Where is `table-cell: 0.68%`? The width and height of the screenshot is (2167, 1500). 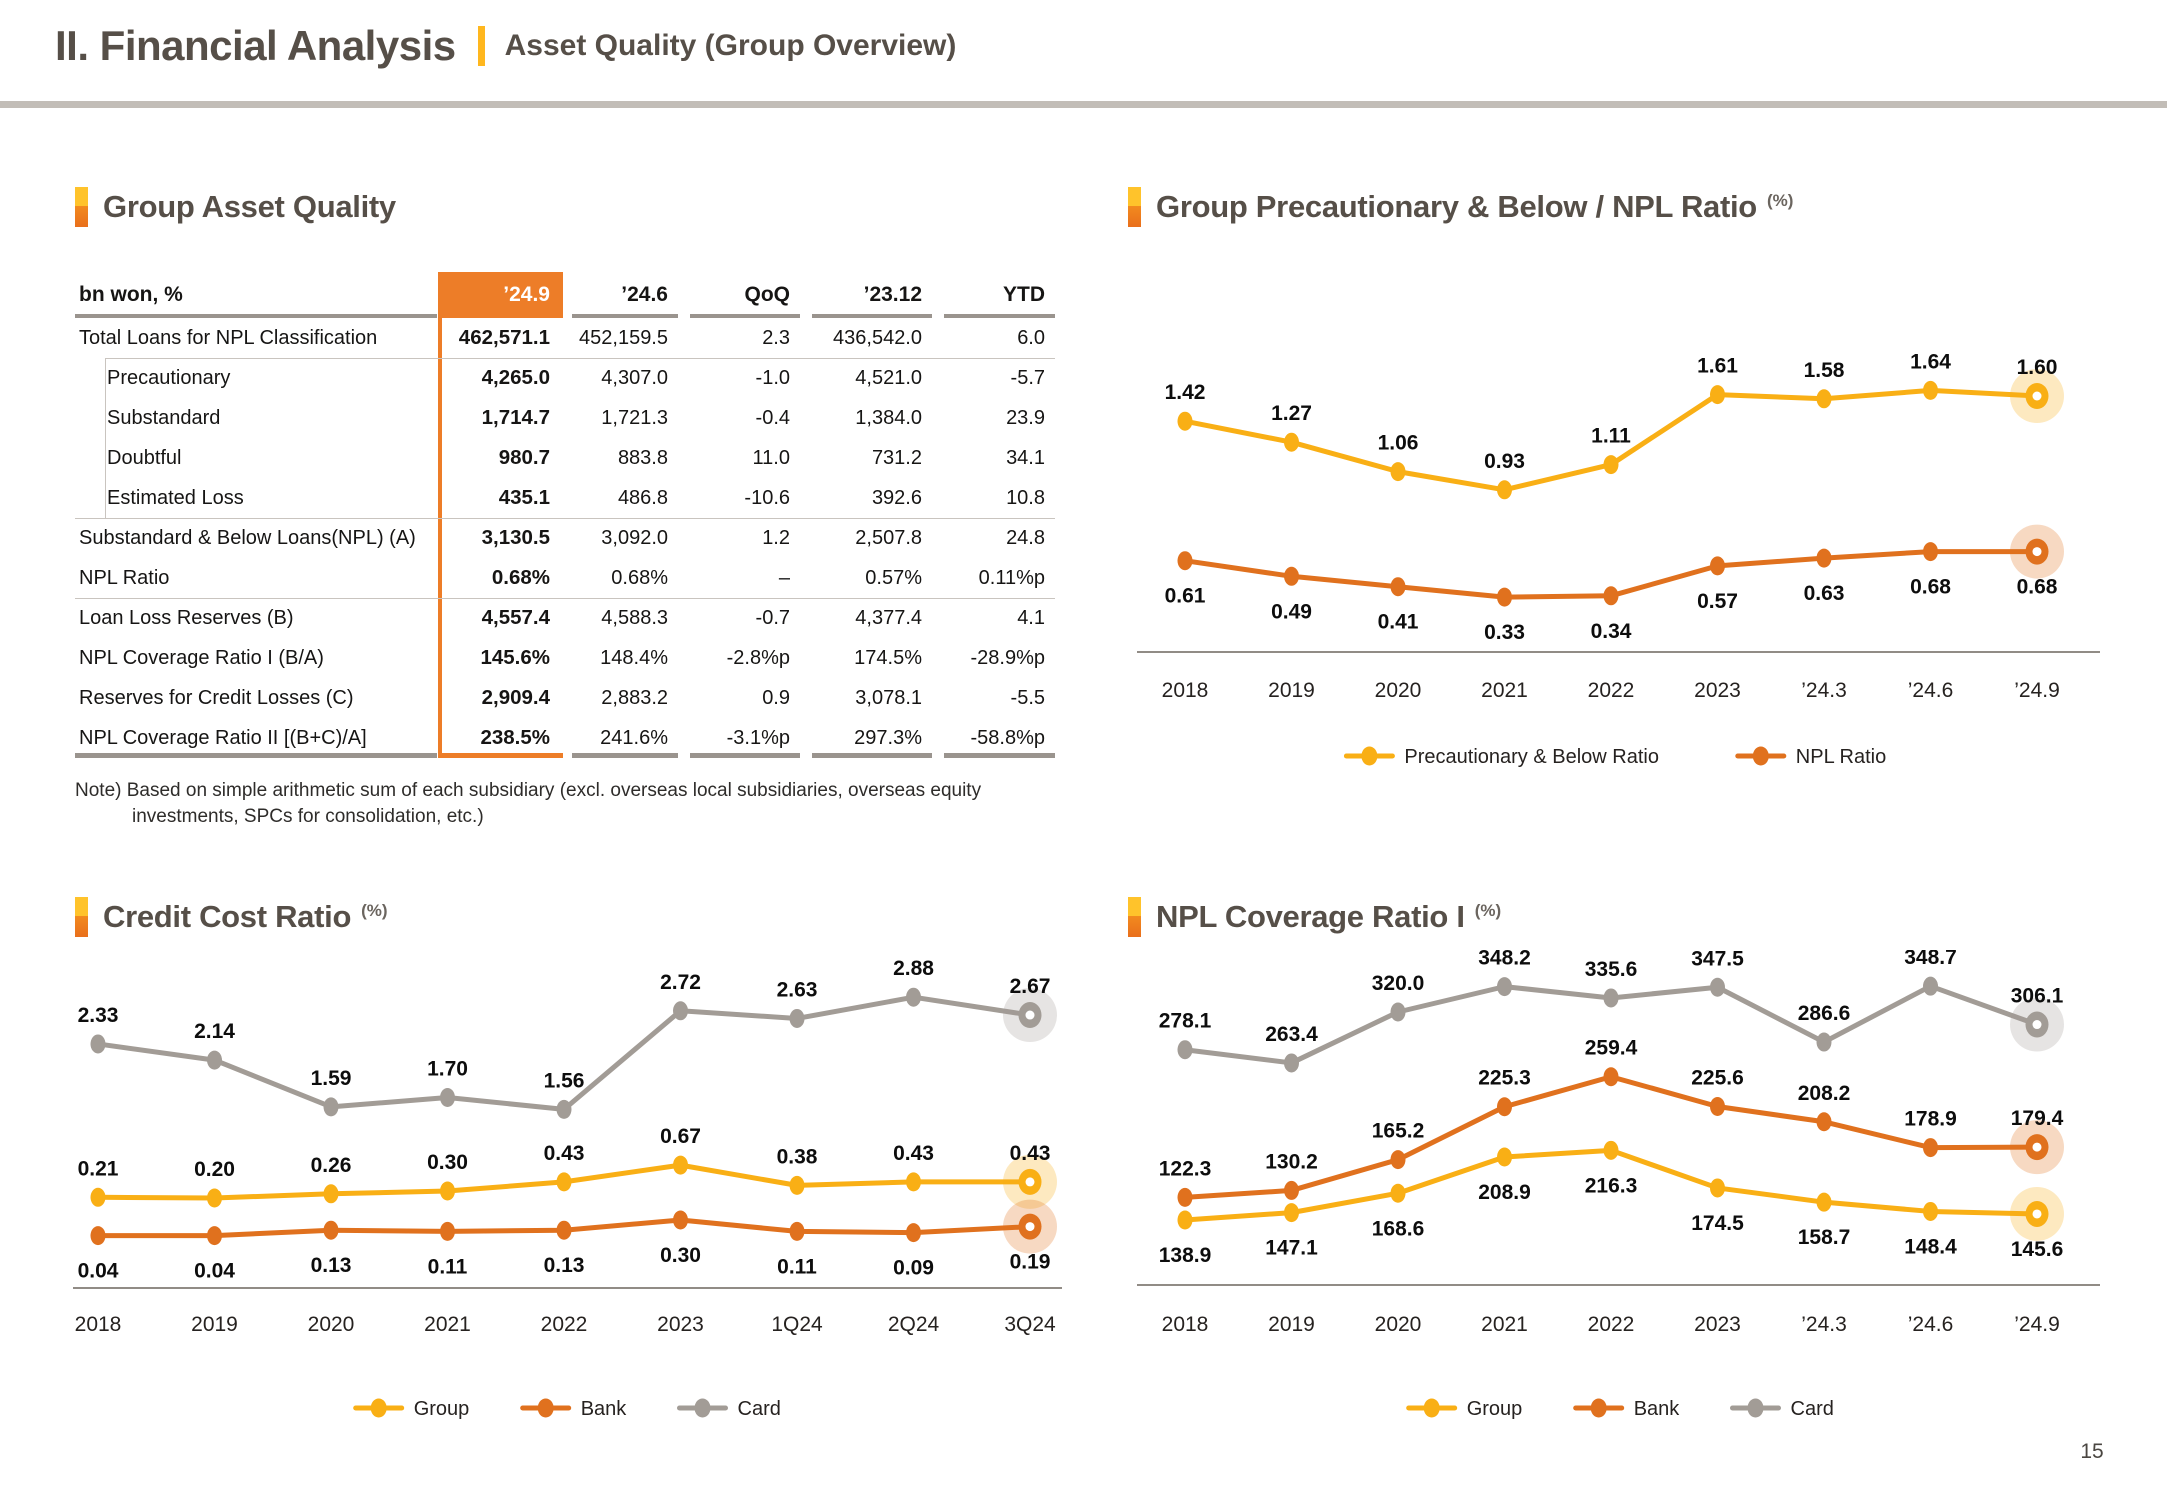
table-cell: 0.68% is located at coordinates (520, 577).